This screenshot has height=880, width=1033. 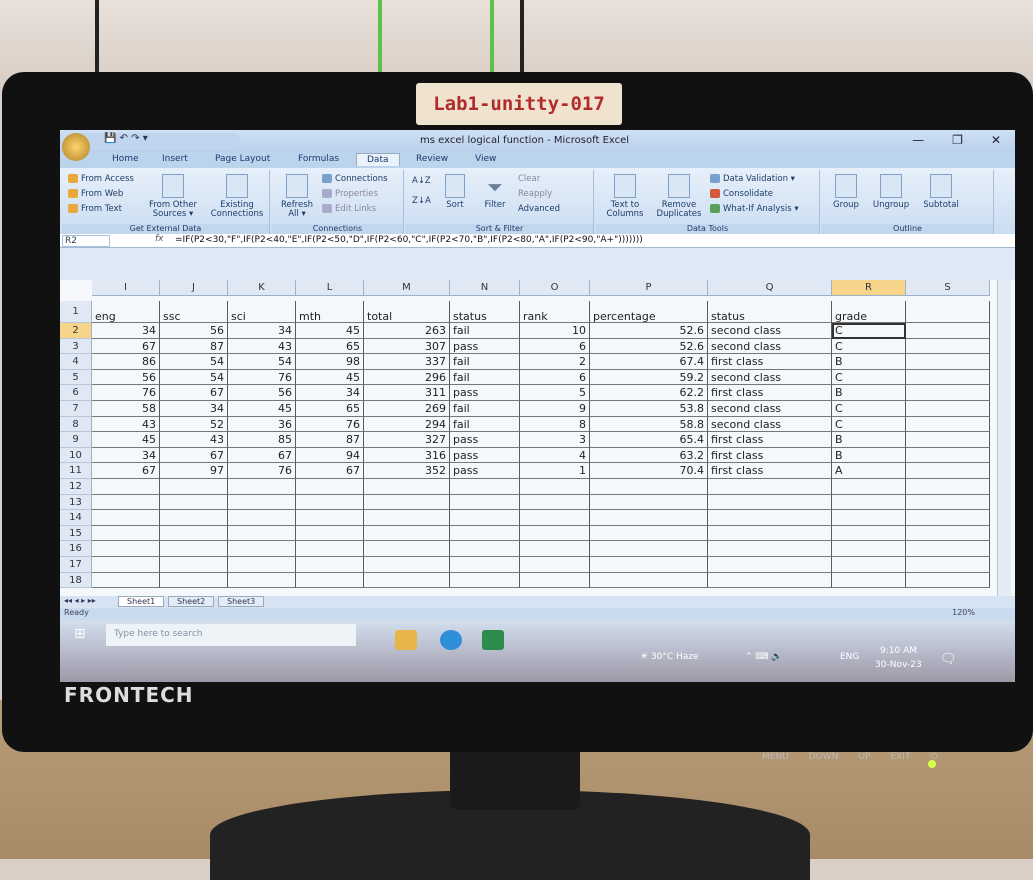 What do you see at coordinates (770, 471) in the screenshot?
I see `cell-Q11: first class` at bounding box center [770, 471].